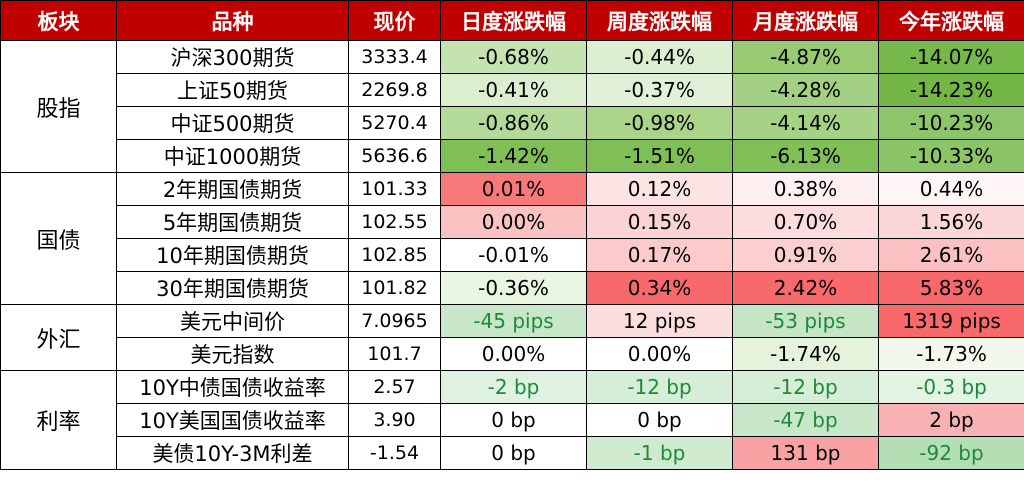 This screenshot has width=1024, height=500. What do you see at coordinates (394, 189) in the screenshot?
I see `price-cell: 101.33` at bounding box center [394, 189].